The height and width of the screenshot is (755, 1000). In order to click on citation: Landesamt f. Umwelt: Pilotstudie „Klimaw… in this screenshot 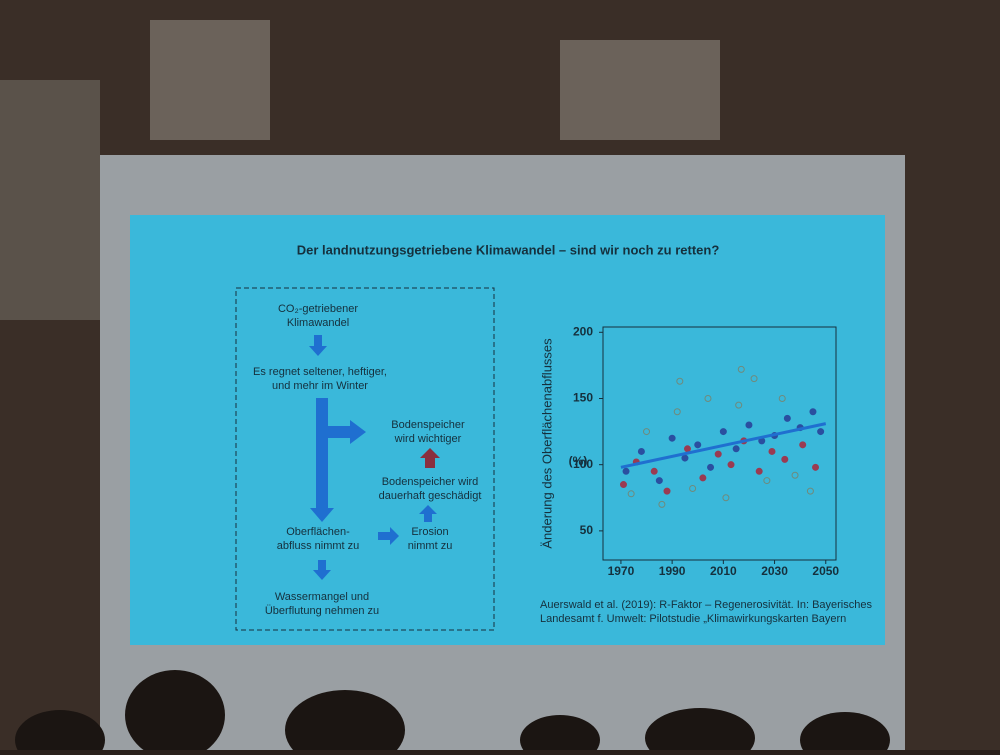, I will do `click(693, 619)`.